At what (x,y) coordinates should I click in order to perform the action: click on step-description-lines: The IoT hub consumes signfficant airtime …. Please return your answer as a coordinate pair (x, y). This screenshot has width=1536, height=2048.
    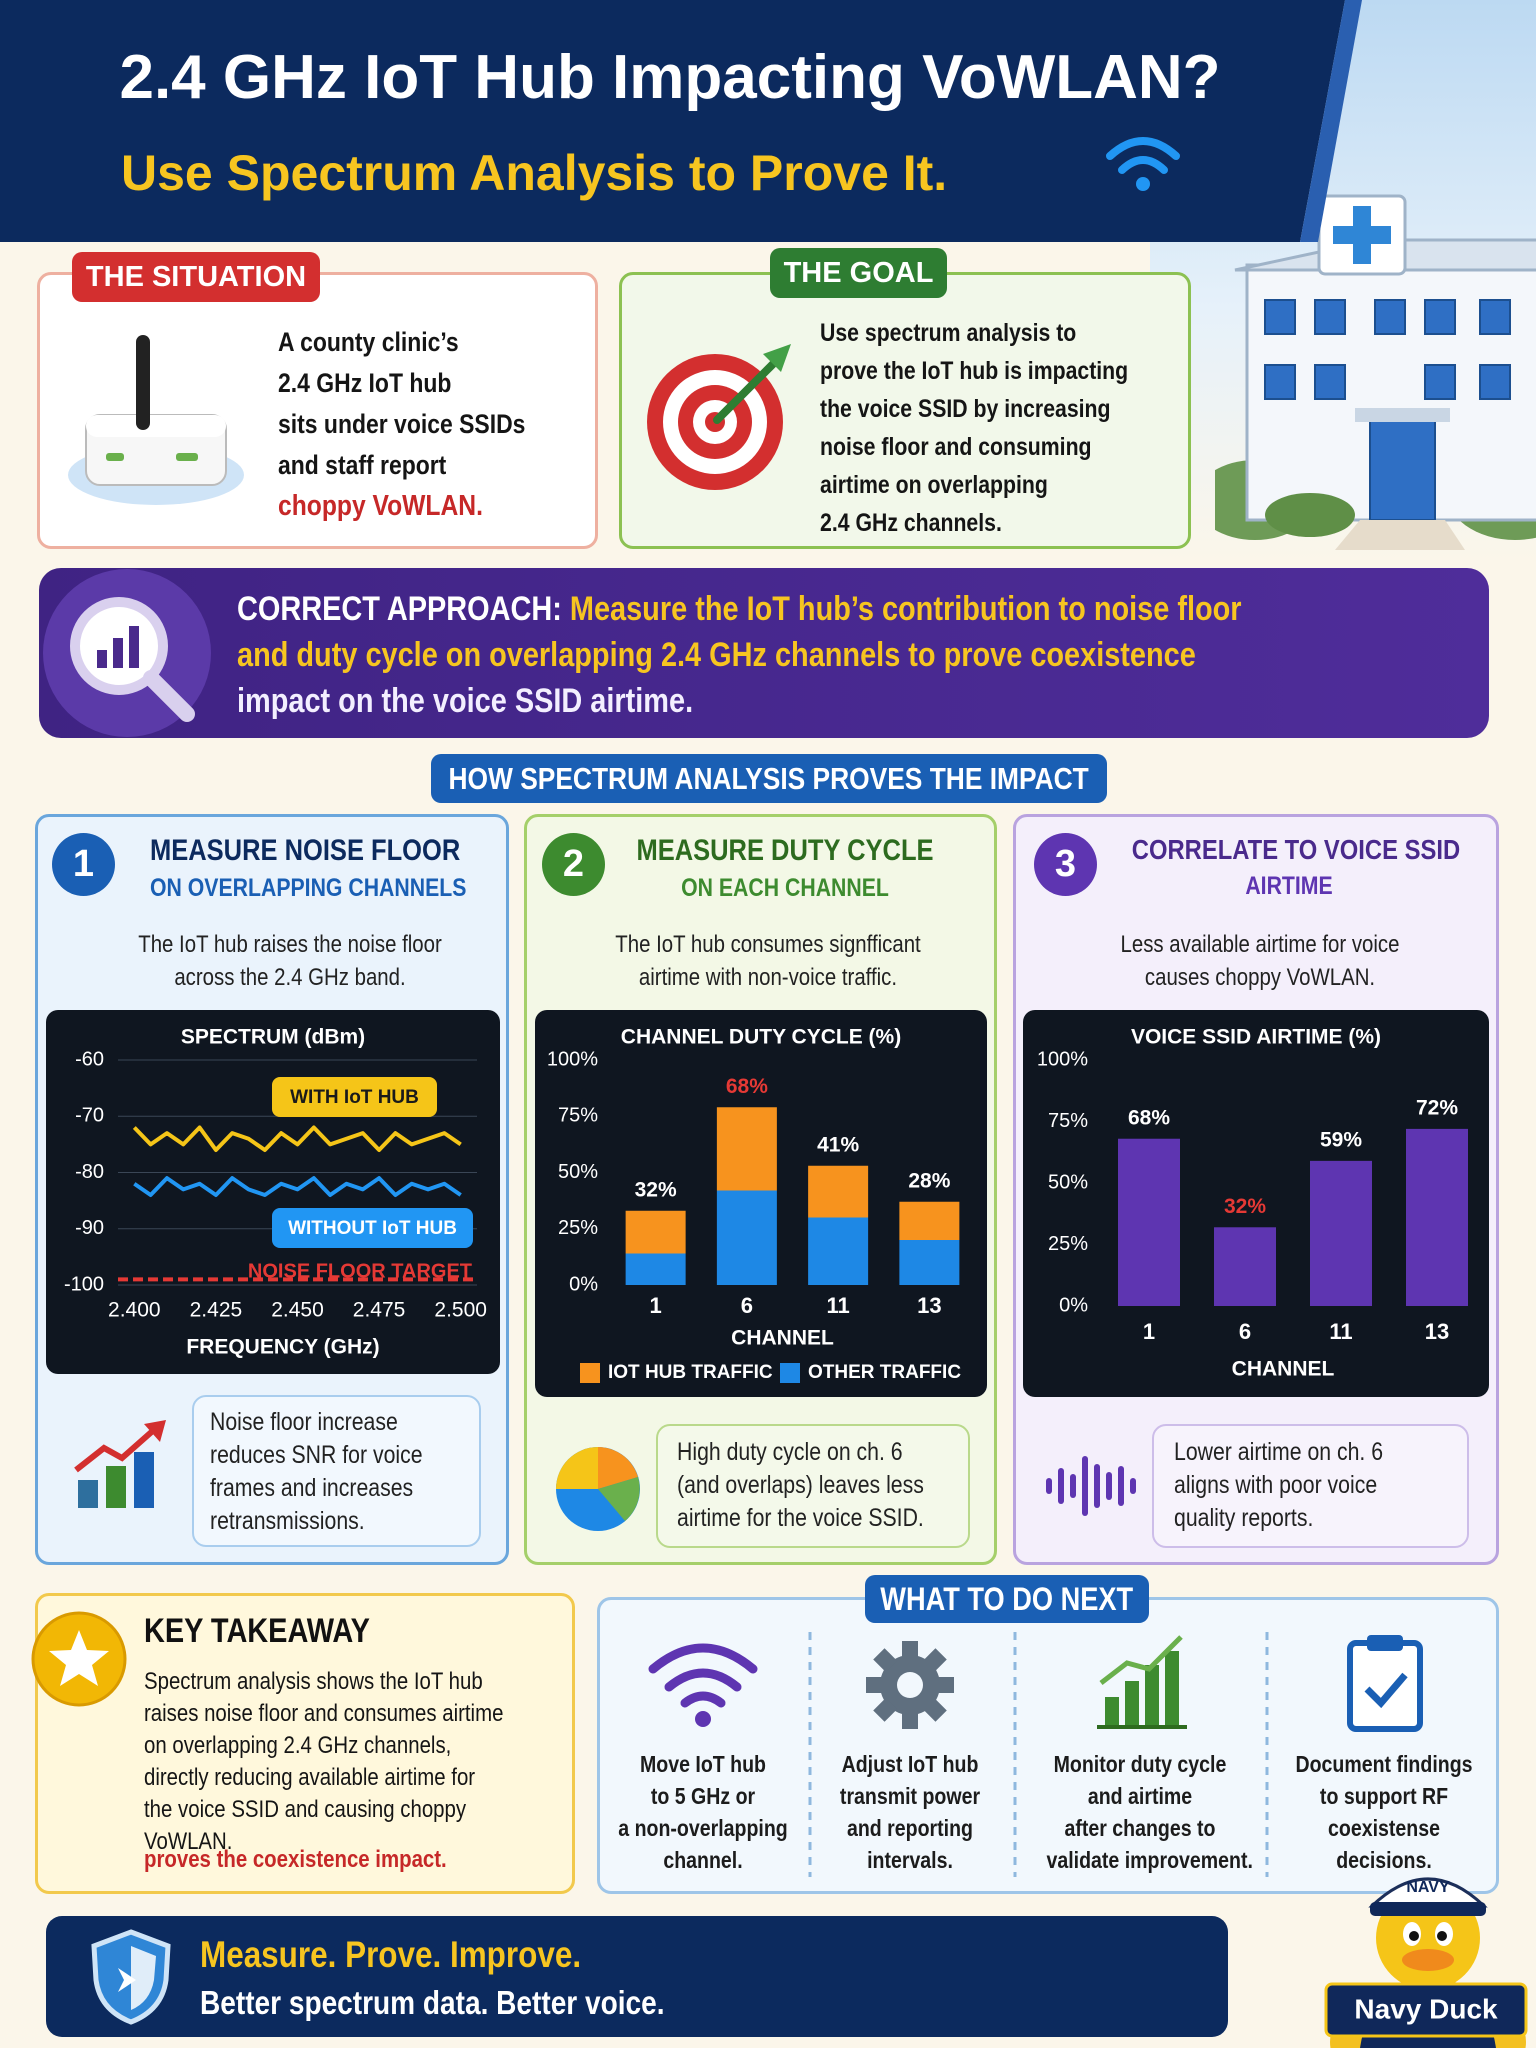
    Looking at the image, I should click on (768, 961).